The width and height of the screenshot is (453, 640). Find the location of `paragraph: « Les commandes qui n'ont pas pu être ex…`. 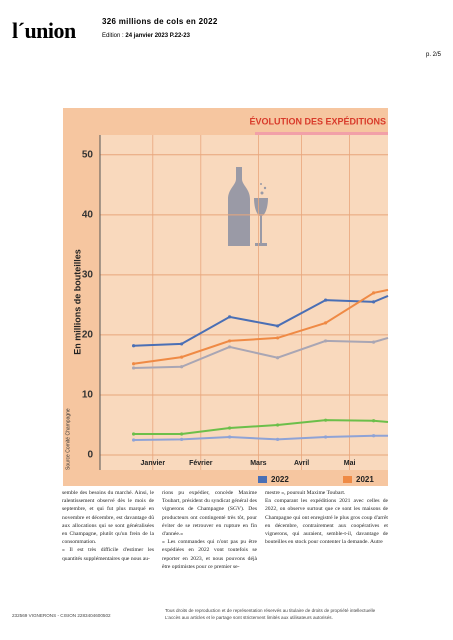

paragraph: « Les commandes qui n'ont pas pu être ex… is located at coordinates (209, 554).